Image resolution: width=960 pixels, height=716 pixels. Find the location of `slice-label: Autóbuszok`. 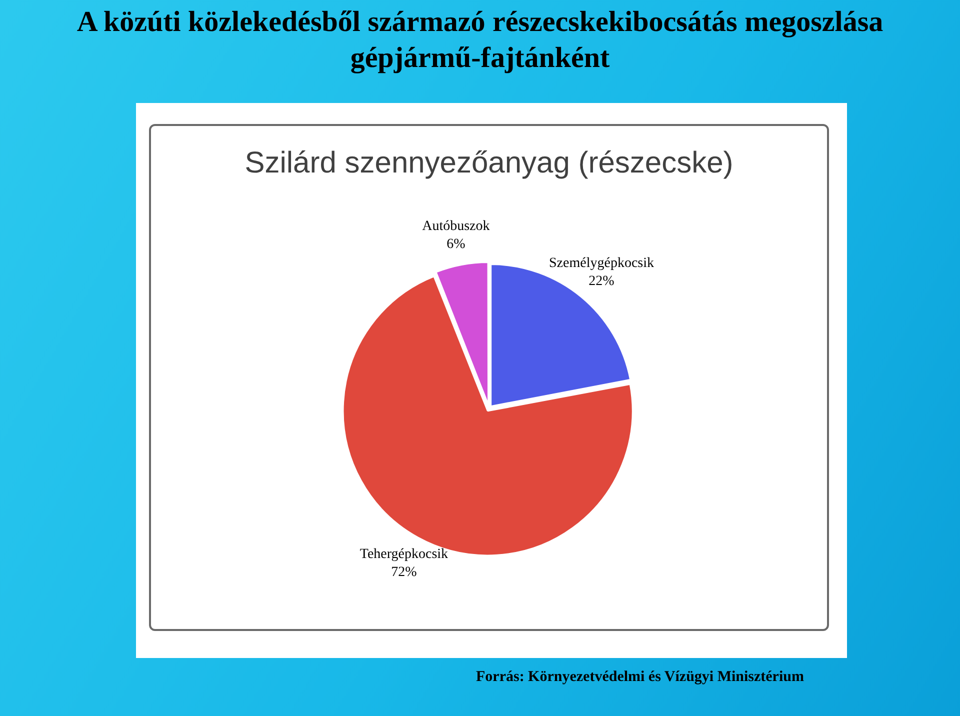

slice-label: Autóbuszok is located at coordinates (456, 226).